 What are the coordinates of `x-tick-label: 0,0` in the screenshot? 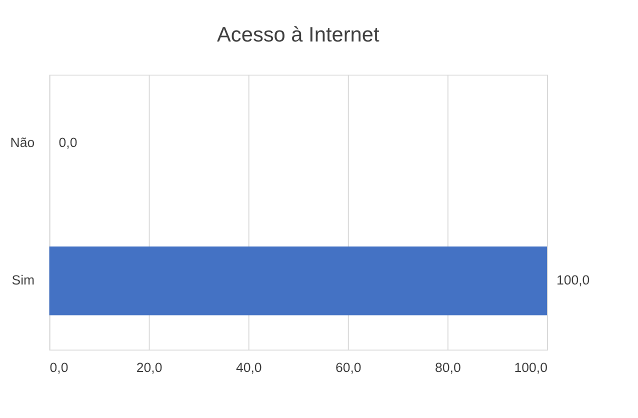 It's located at (59, 367).